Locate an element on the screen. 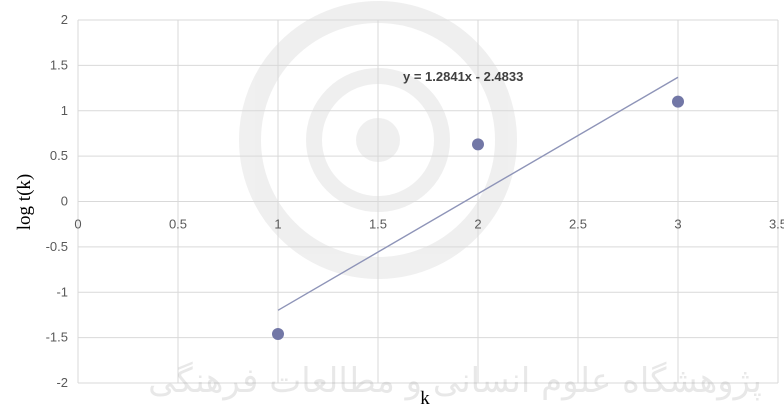 The width and height of the screenshot is (784, 410). y-tick-label: 0 is located at coordinates (64, 201).